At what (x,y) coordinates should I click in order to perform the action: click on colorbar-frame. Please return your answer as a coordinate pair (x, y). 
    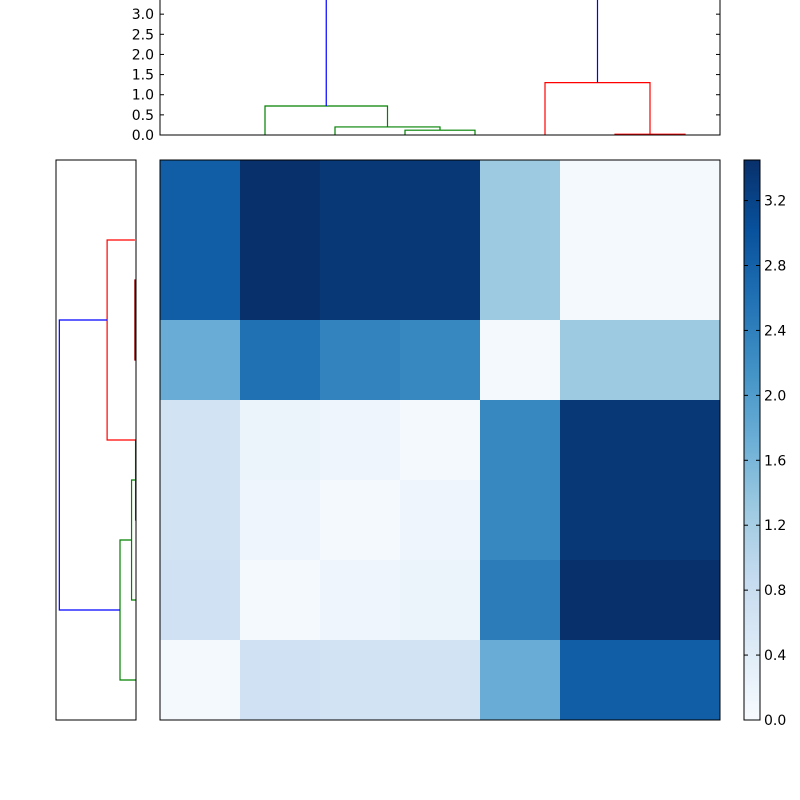
    Looking at the image, I should click on (752, 440).